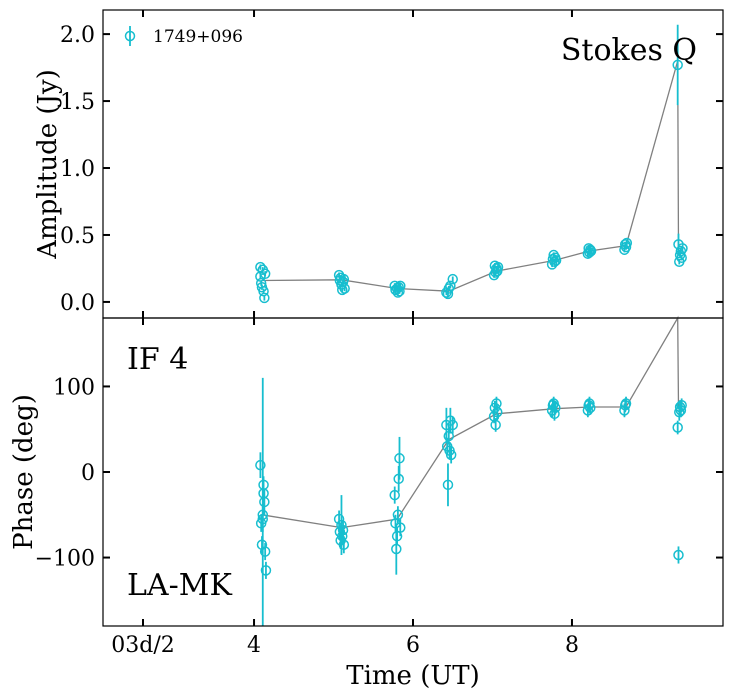 The height and width of the screenshot is (700, 733). I want to click on y-tick-label: 2.0, so click(77, 35).